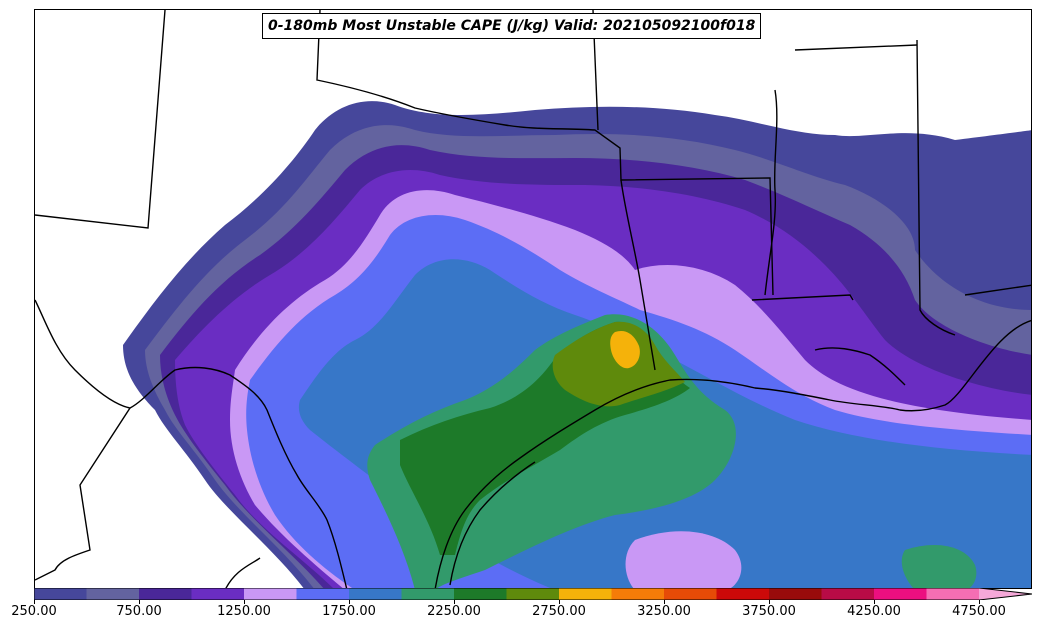 This screenshot has height=633, width=1042. What do you see at coordinates (769, 611) in the screenshot?
I see `colorbar-tick-label: 3750.00` at bounding box center [769, 611].